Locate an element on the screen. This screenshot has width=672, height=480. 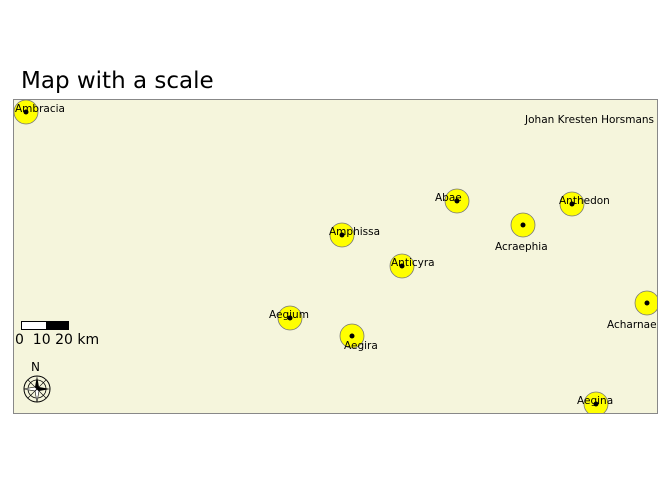
place-marker-acharnae: Acharnae is located at coordinates (632, 310).